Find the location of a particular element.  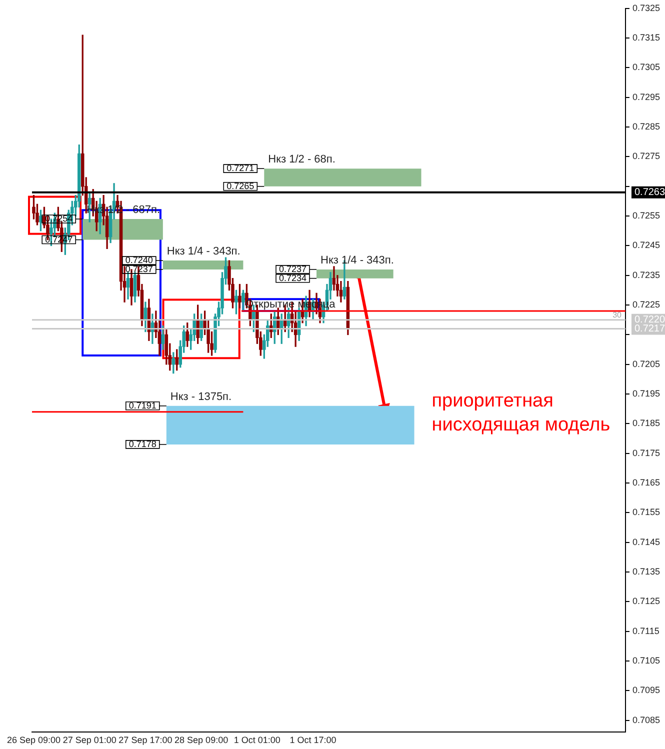

y-tick-label: 0.7175 is located at coordinates (646, 453).